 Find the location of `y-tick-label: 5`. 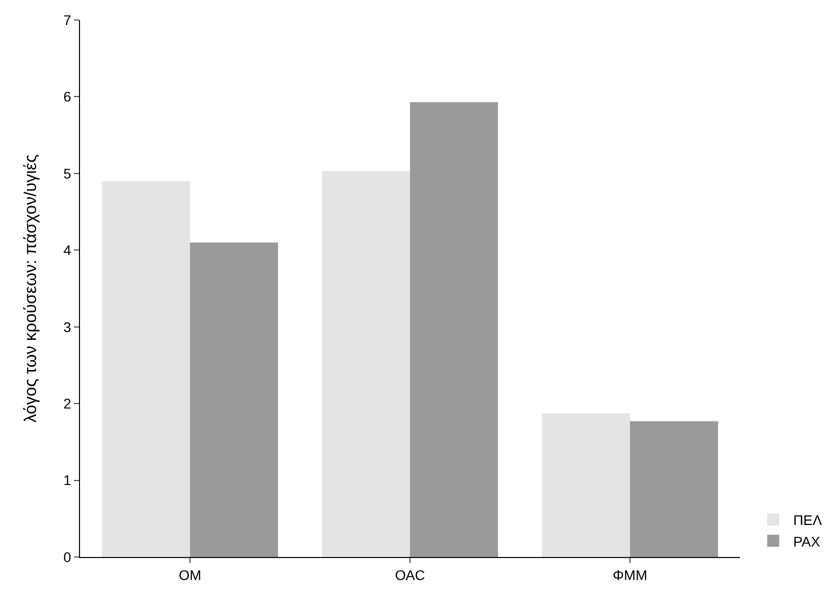

y-tick-label: 5 is located at coordinates (67, 173).